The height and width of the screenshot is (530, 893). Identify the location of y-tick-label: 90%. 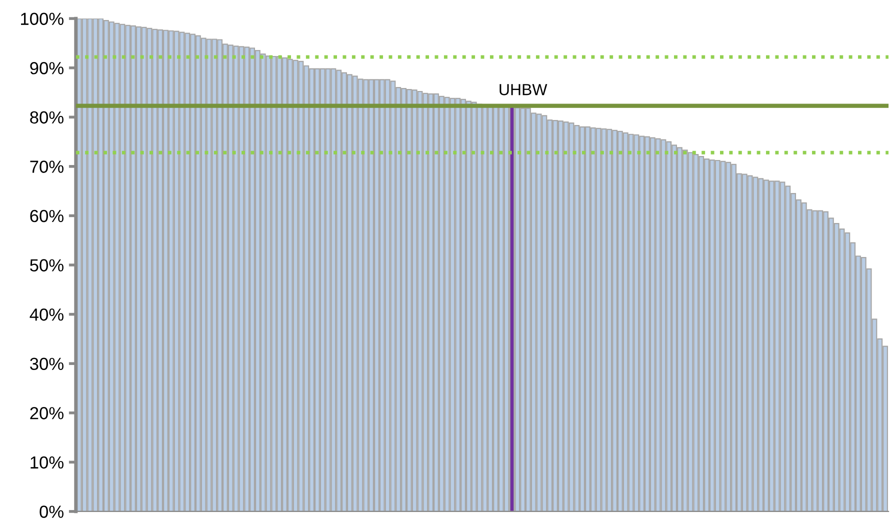
(47, 68).